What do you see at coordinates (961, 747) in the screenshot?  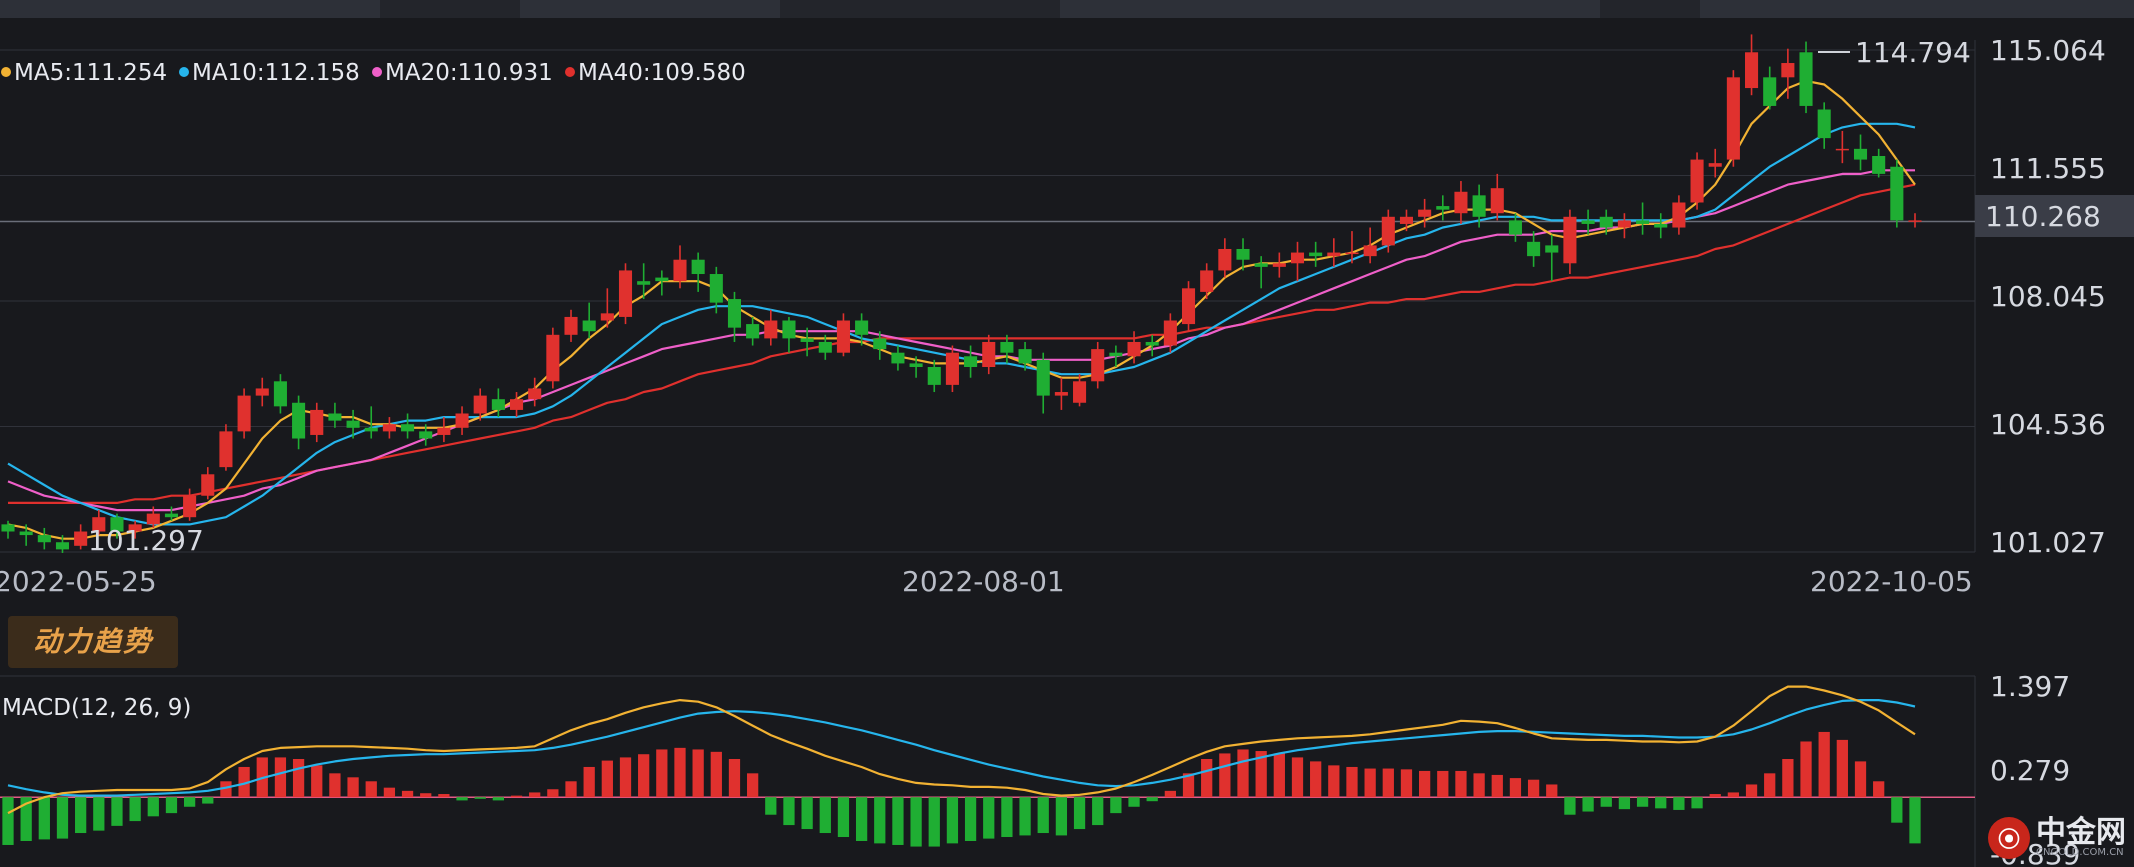 I see `macd-dea-line` at bounding box center [961, 747].